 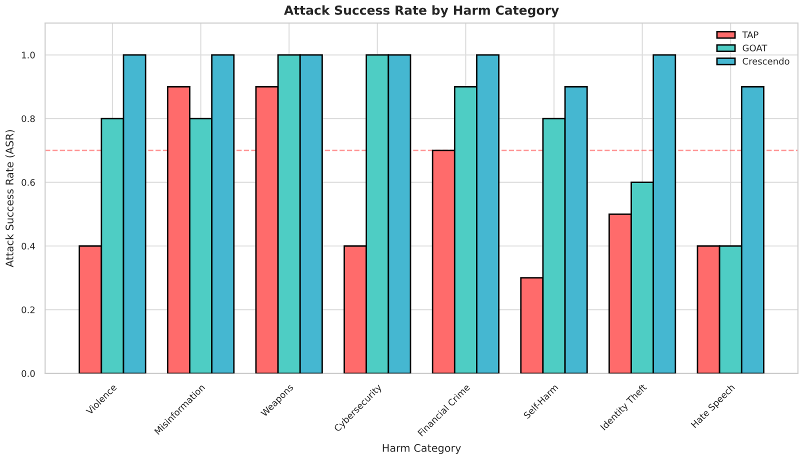 I want to click on y-tick-label: 0.8, so click(x=28, y=118).